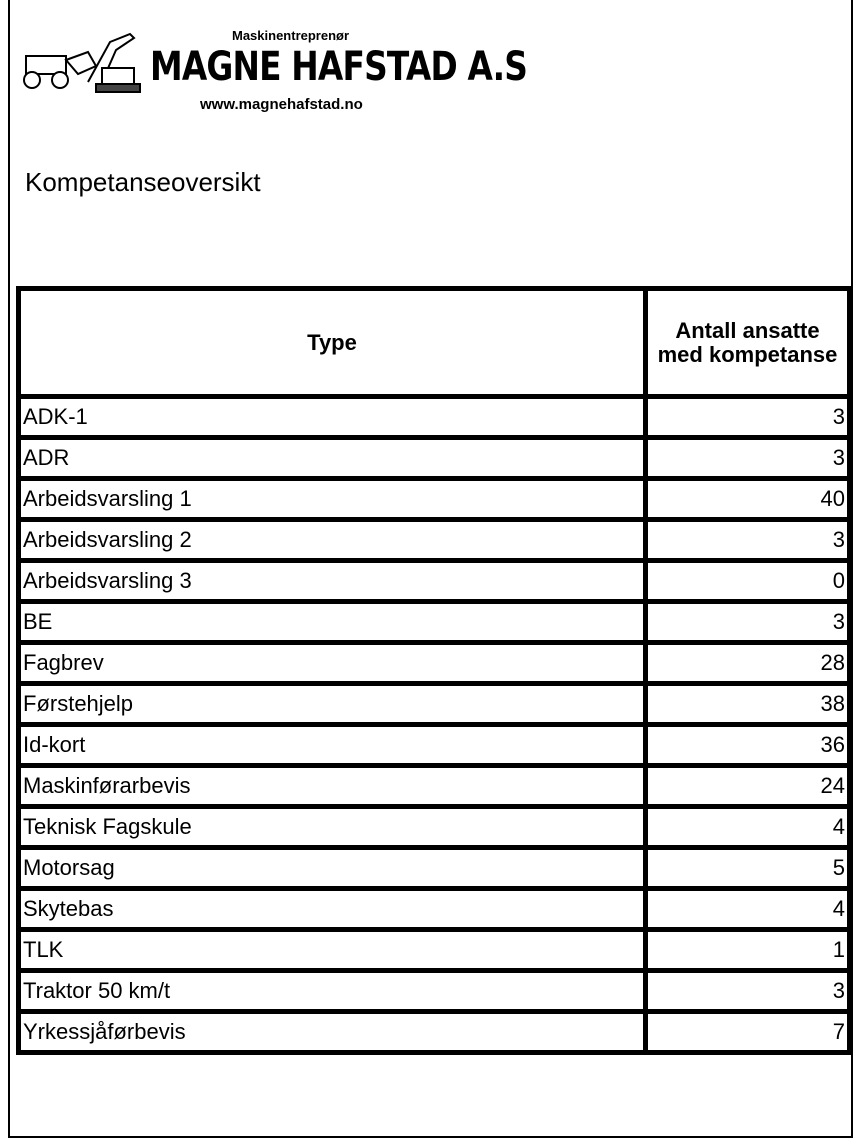 The width and height of the screenshot is (862, 1145). Describe the element at coordinates (332, 786) in the screenshot. I see `type-cell: Maskinførarbevis` at that location.